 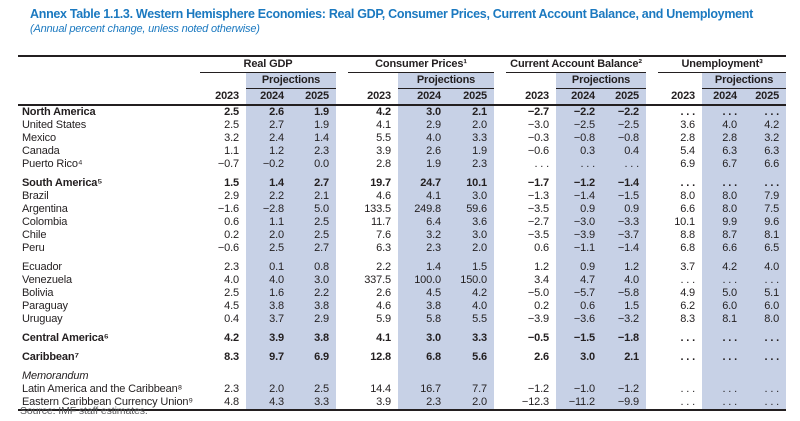 What do you see at coordinates (538, 235) in the screenshot?
I see `value-cell: −3.5` at bounding box center [538, 235].